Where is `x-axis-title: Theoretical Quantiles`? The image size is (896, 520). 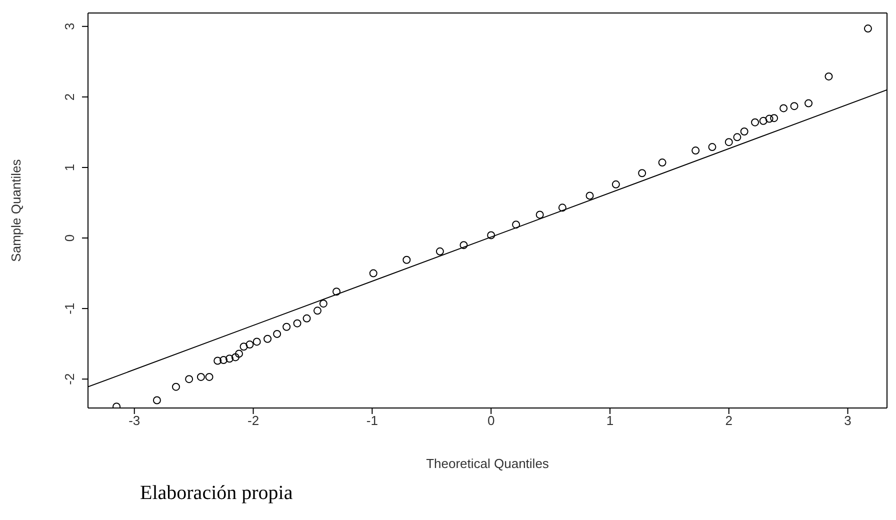
x-axis-title: Theoretical Quantiles is located at coordinates (488, 463).